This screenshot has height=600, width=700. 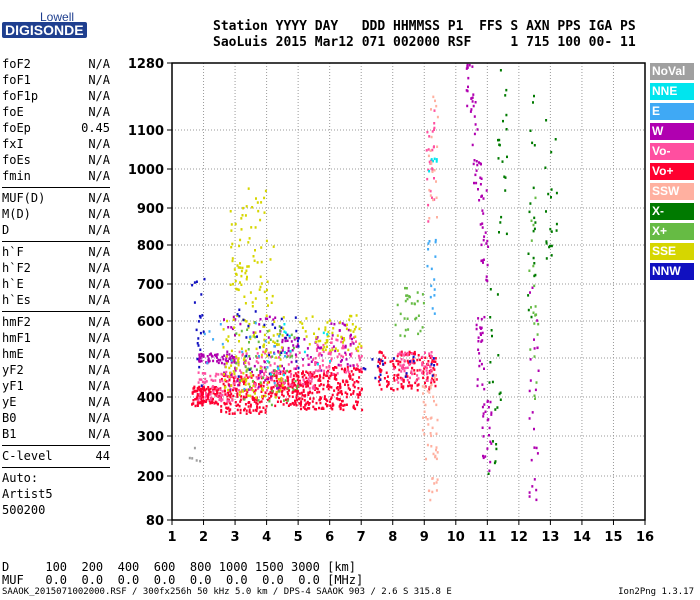 What do you see at coordinates (56, 339) in the screenshot?
I see `param-row: hmF1 N/A` at bounding box center [56, 339].